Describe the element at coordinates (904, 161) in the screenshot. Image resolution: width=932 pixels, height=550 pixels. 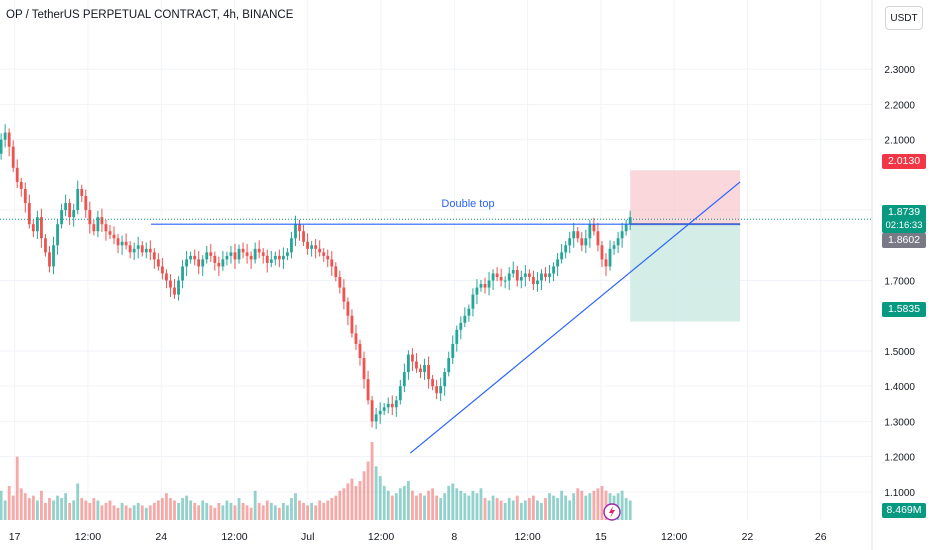
I see `take-profit-badge: 2.0130` at that location.